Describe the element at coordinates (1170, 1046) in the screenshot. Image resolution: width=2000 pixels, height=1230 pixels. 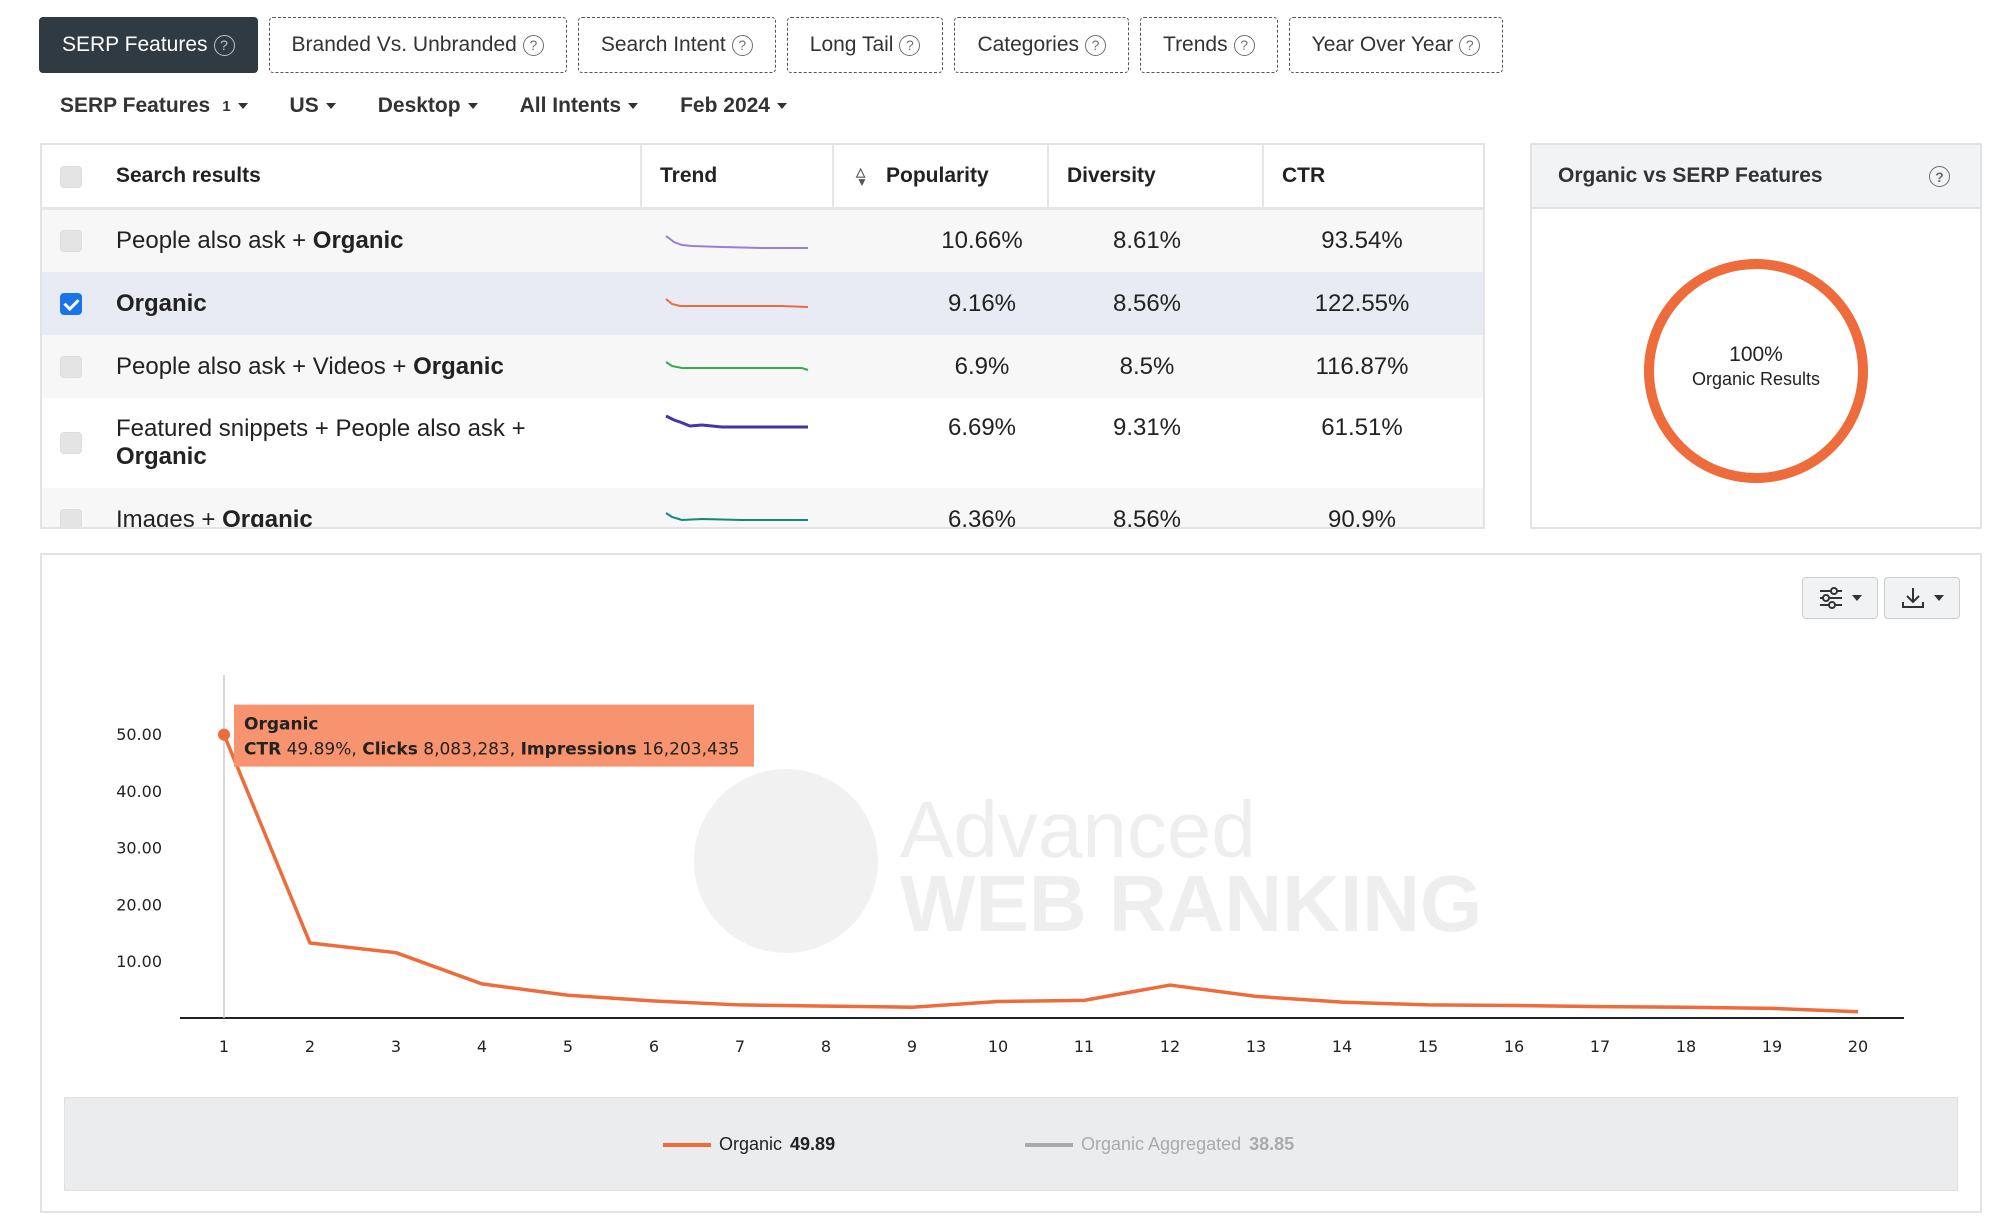
I see `x-tick-label: 12` at that location.